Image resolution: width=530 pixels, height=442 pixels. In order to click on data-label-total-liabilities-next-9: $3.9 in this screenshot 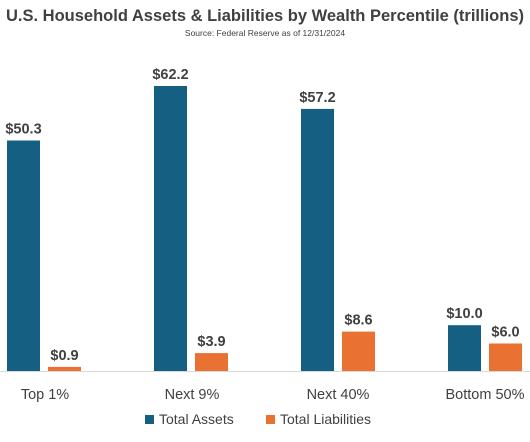, I will do `click(211, 342)`.